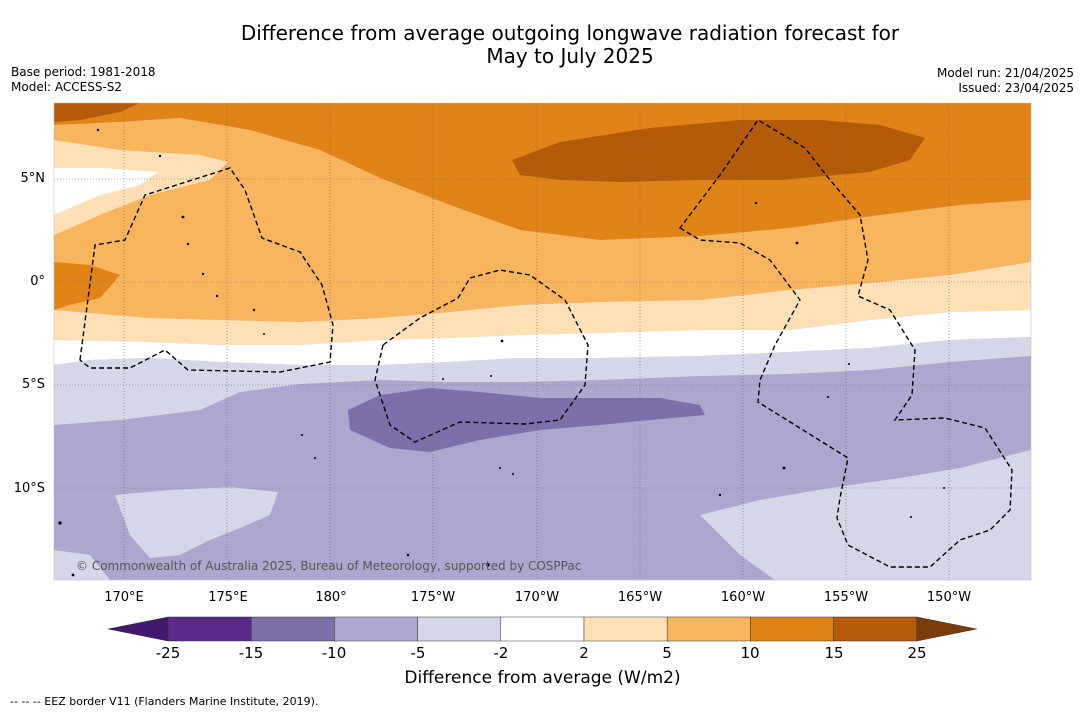 This screenshot has height=713, width=1085. I want to click on colorbar-tick: 2, so click(584, 653).